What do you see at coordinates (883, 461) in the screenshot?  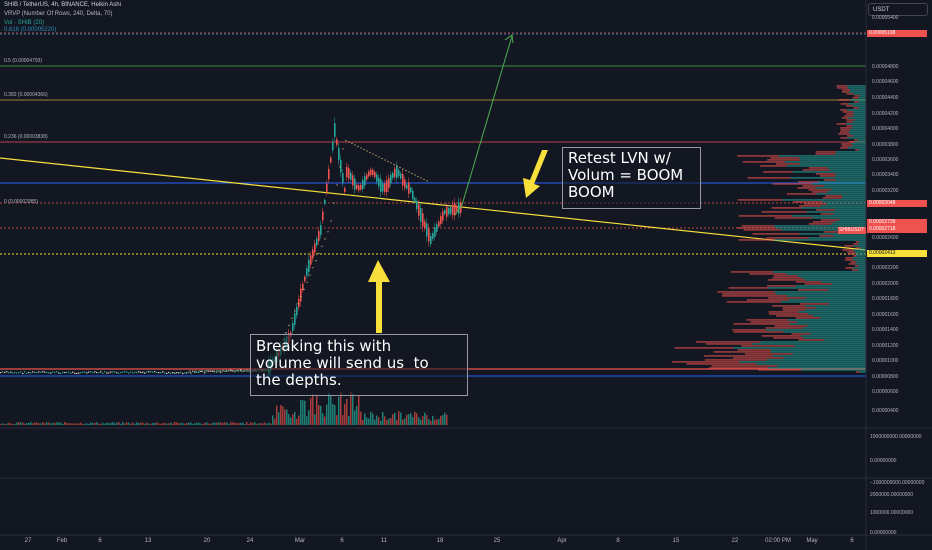 I see `volume-axis-label: 0.00000000` at bounding box center [883, 461].